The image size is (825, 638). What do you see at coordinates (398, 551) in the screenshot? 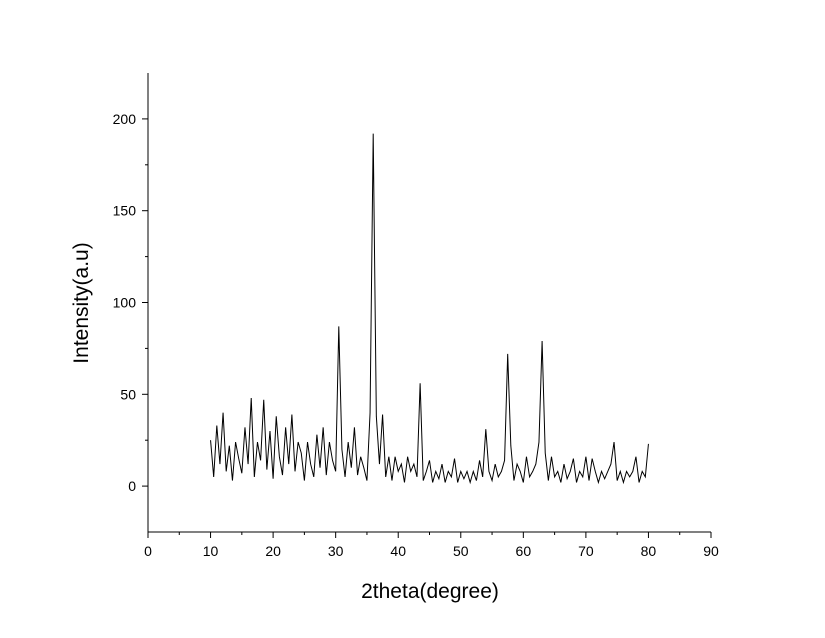
I see `x-tick-label: 40` at bounding box center [398, 551].